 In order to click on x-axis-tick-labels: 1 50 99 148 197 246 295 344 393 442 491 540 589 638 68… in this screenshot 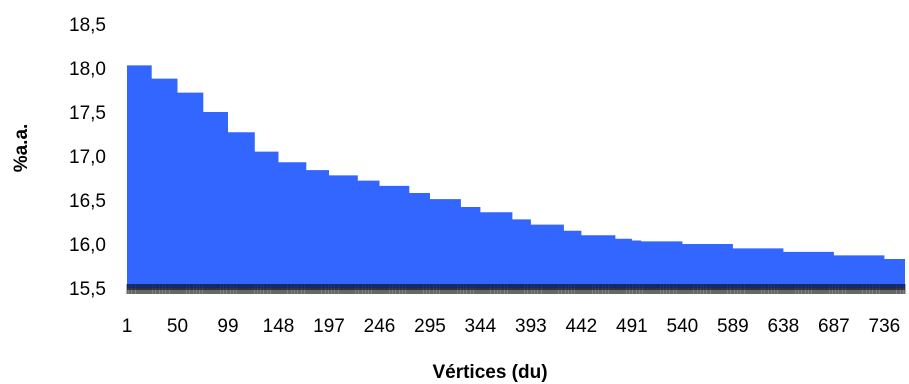, I will do `click(511, 326)`.